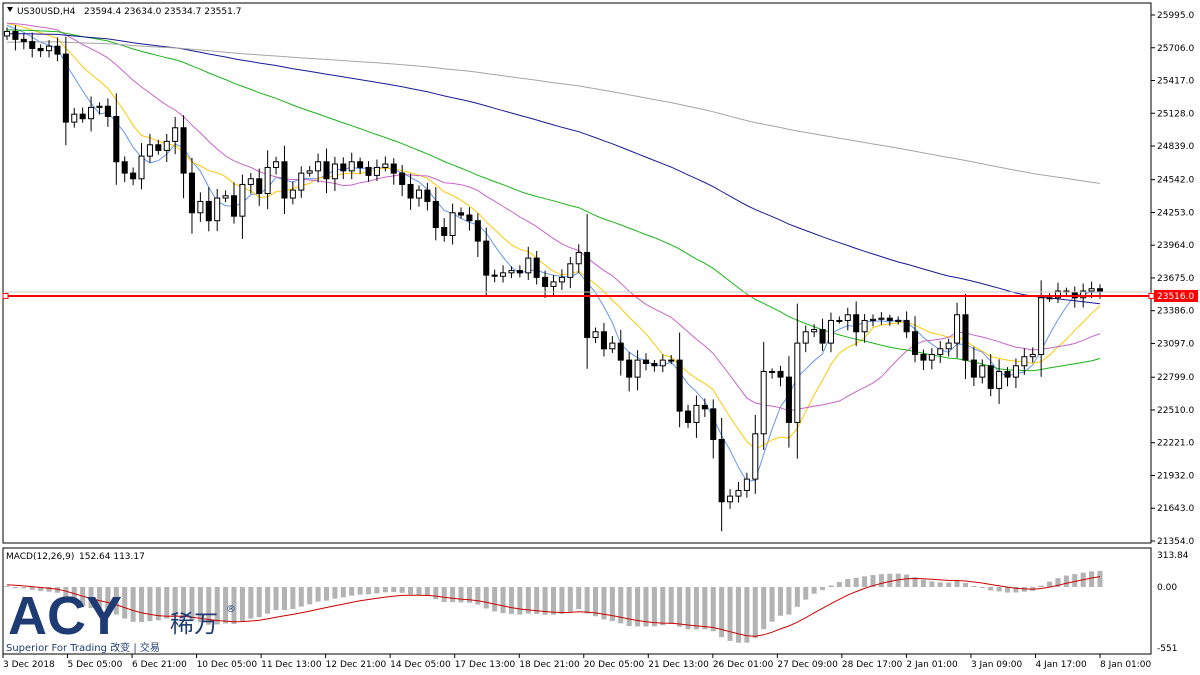  I want to click on price-tick-label: 23097.0, so click(1175, 344).